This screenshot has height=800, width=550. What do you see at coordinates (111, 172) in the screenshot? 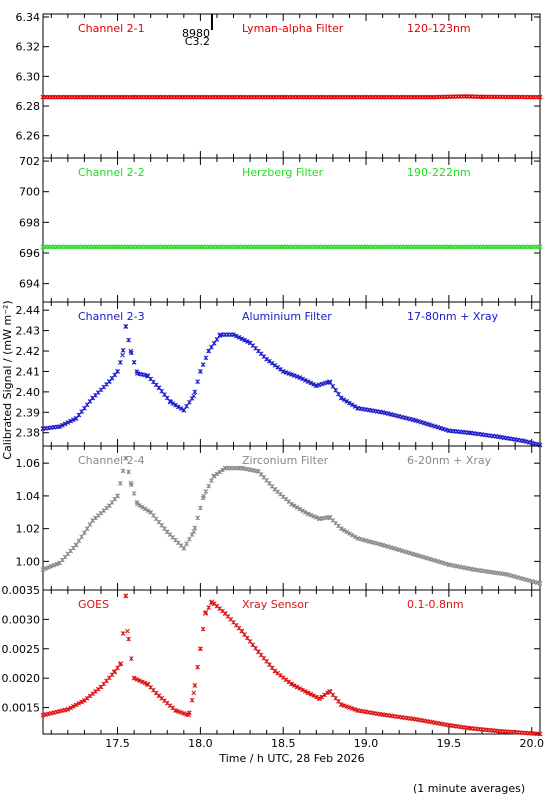
I see `panel-label: Channel 2-2` at bounding box center [111, 172].